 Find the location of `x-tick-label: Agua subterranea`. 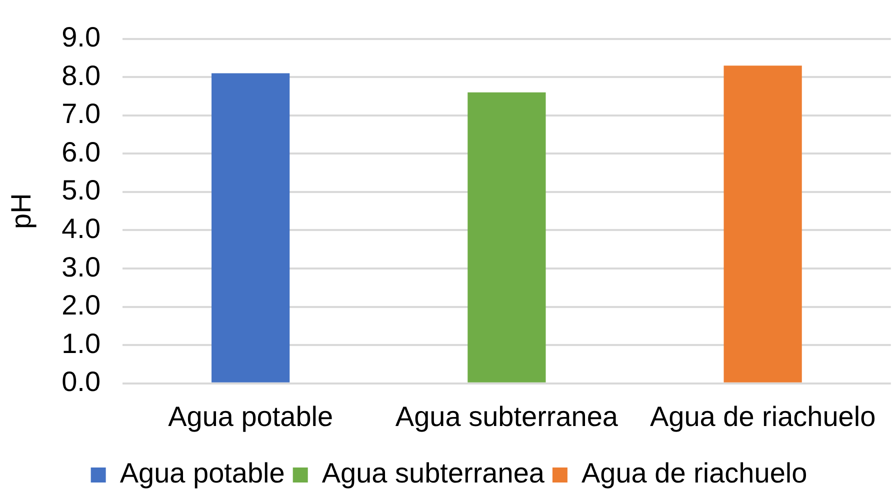

x-tick-label: Agua subterranea is located at coordinates (506, 416).